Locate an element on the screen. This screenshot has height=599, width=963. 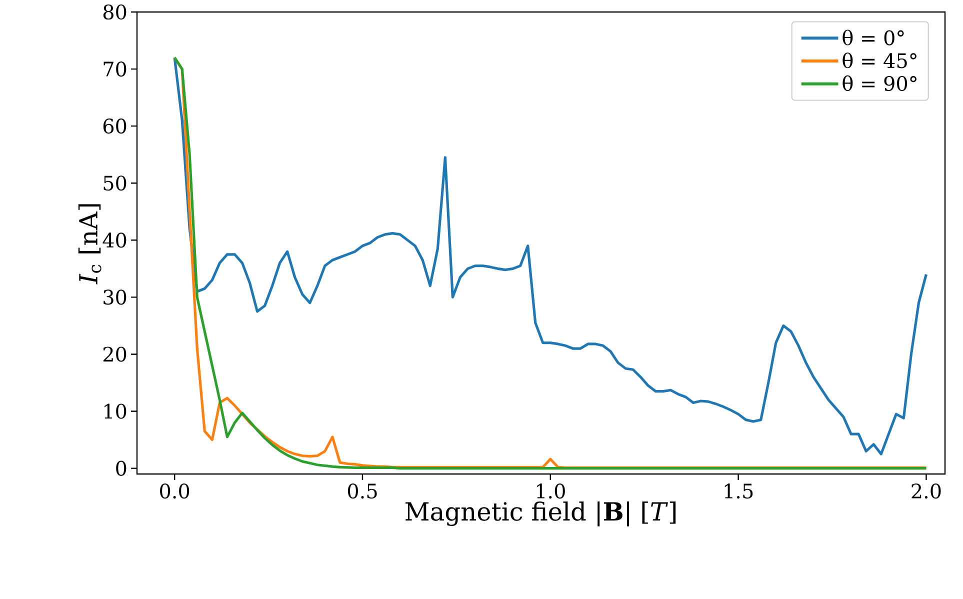
x-axis-title: Magnetic field |B| [T] is located at coordinates (541, 513).